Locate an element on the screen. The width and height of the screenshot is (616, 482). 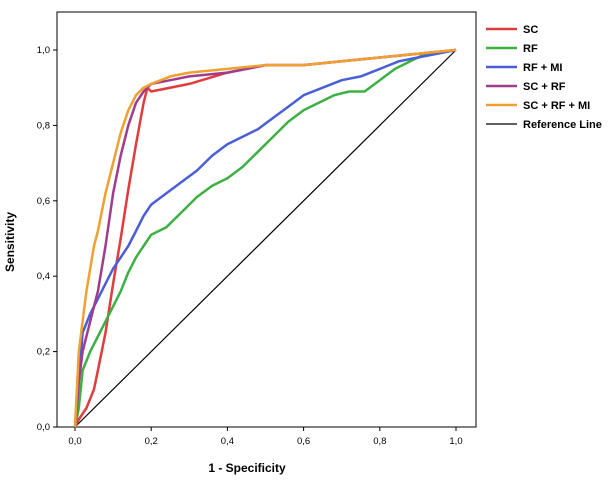
legend-label: SC + RF is located at coordinates (544, 87).